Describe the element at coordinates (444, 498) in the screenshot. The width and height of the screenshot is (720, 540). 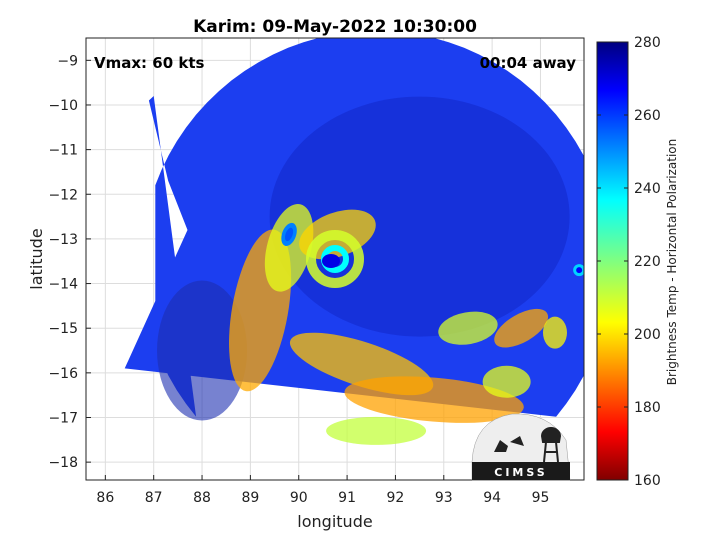
I see `x-tick-label: 93` at that location.